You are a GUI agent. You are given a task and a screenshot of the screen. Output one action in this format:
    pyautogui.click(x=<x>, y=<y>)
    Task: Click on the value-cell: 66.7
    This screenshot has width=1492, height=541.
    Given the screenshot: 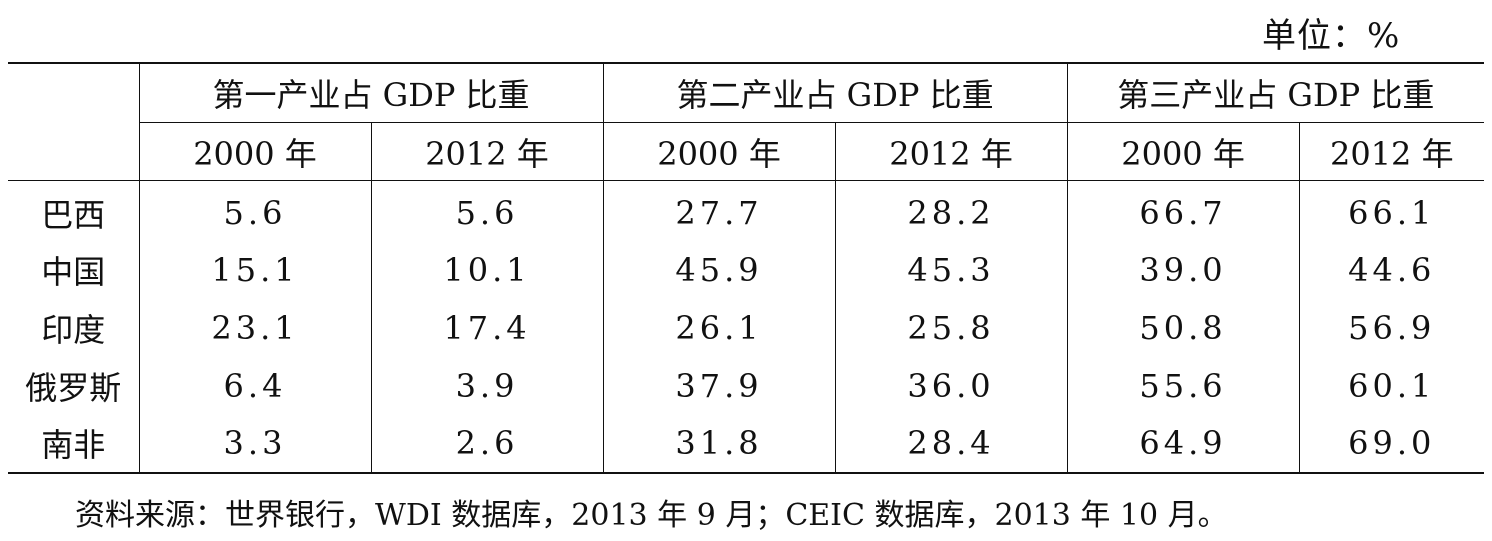 What is the action you would take?
    pyautogui.click(x=1183, y=211)
    